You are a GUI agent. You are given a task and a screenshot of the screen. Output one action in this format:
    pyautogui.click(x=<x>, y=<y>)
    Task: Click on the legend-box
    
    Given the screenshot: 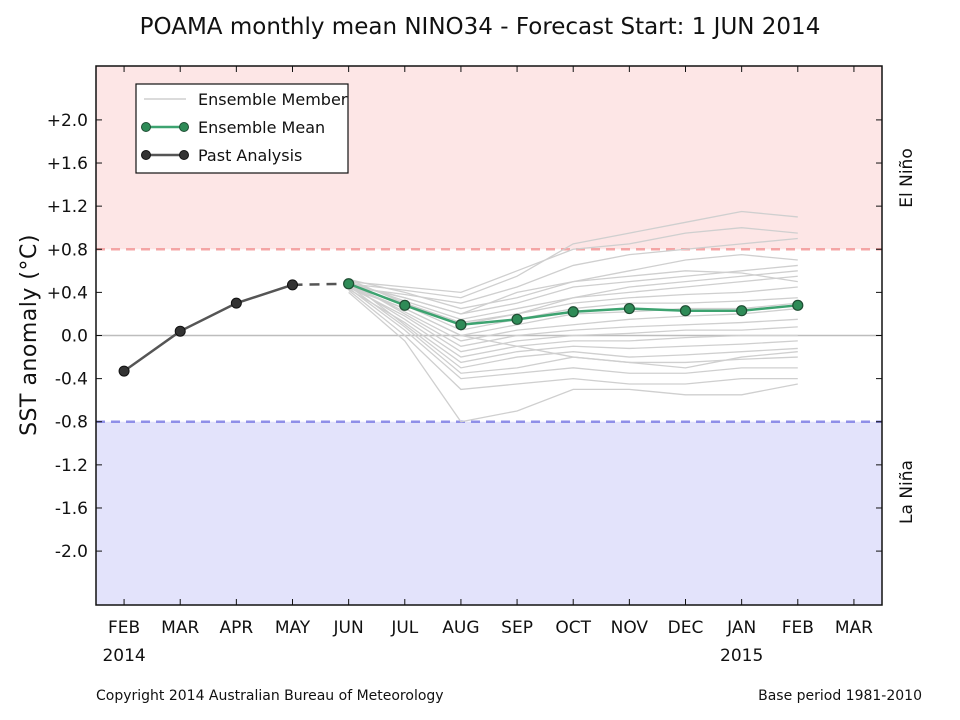 What is the action you would take?
    pyautogui.click(x=242, y=128)
    